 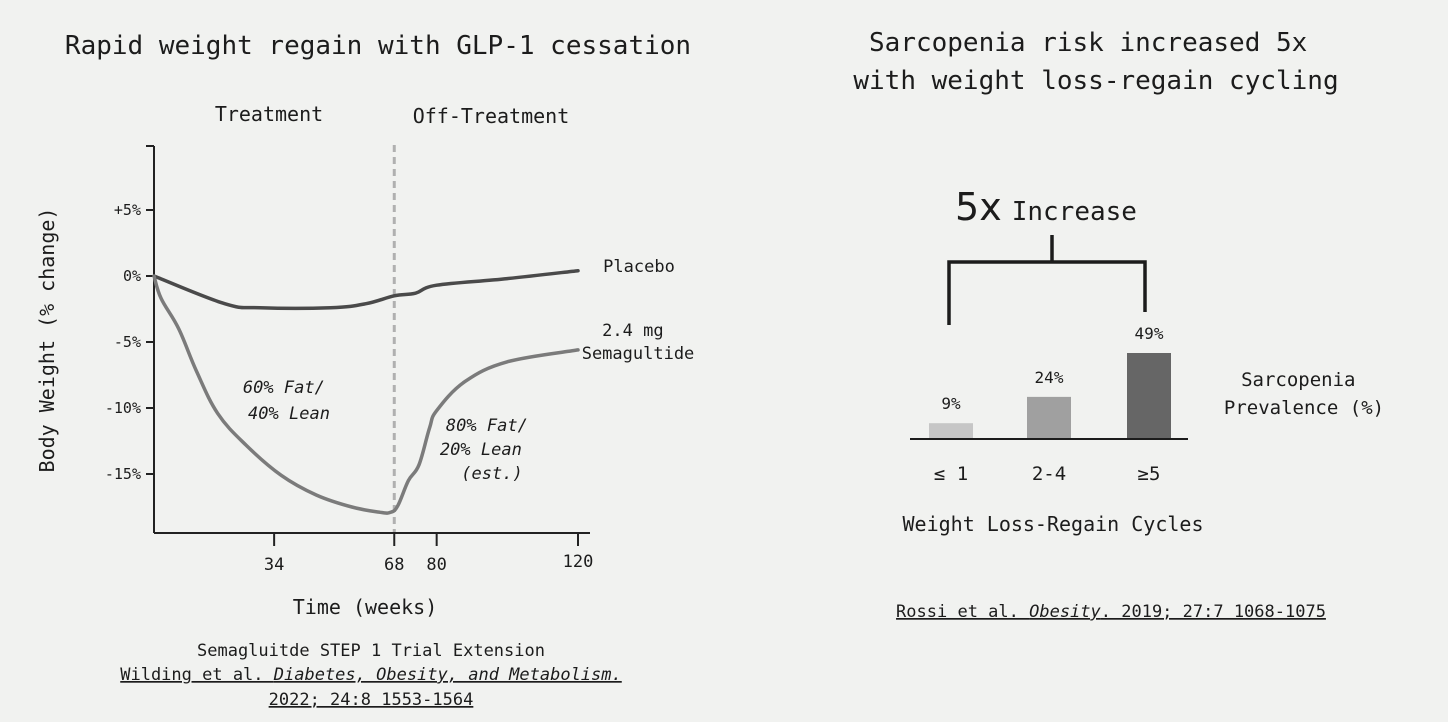 What do you see at coordinates (289, 401) in the screenshot?
I see `annotation-treatment-composition: 60% Fat/ 40% Lean` at bounding box center [289, 401].